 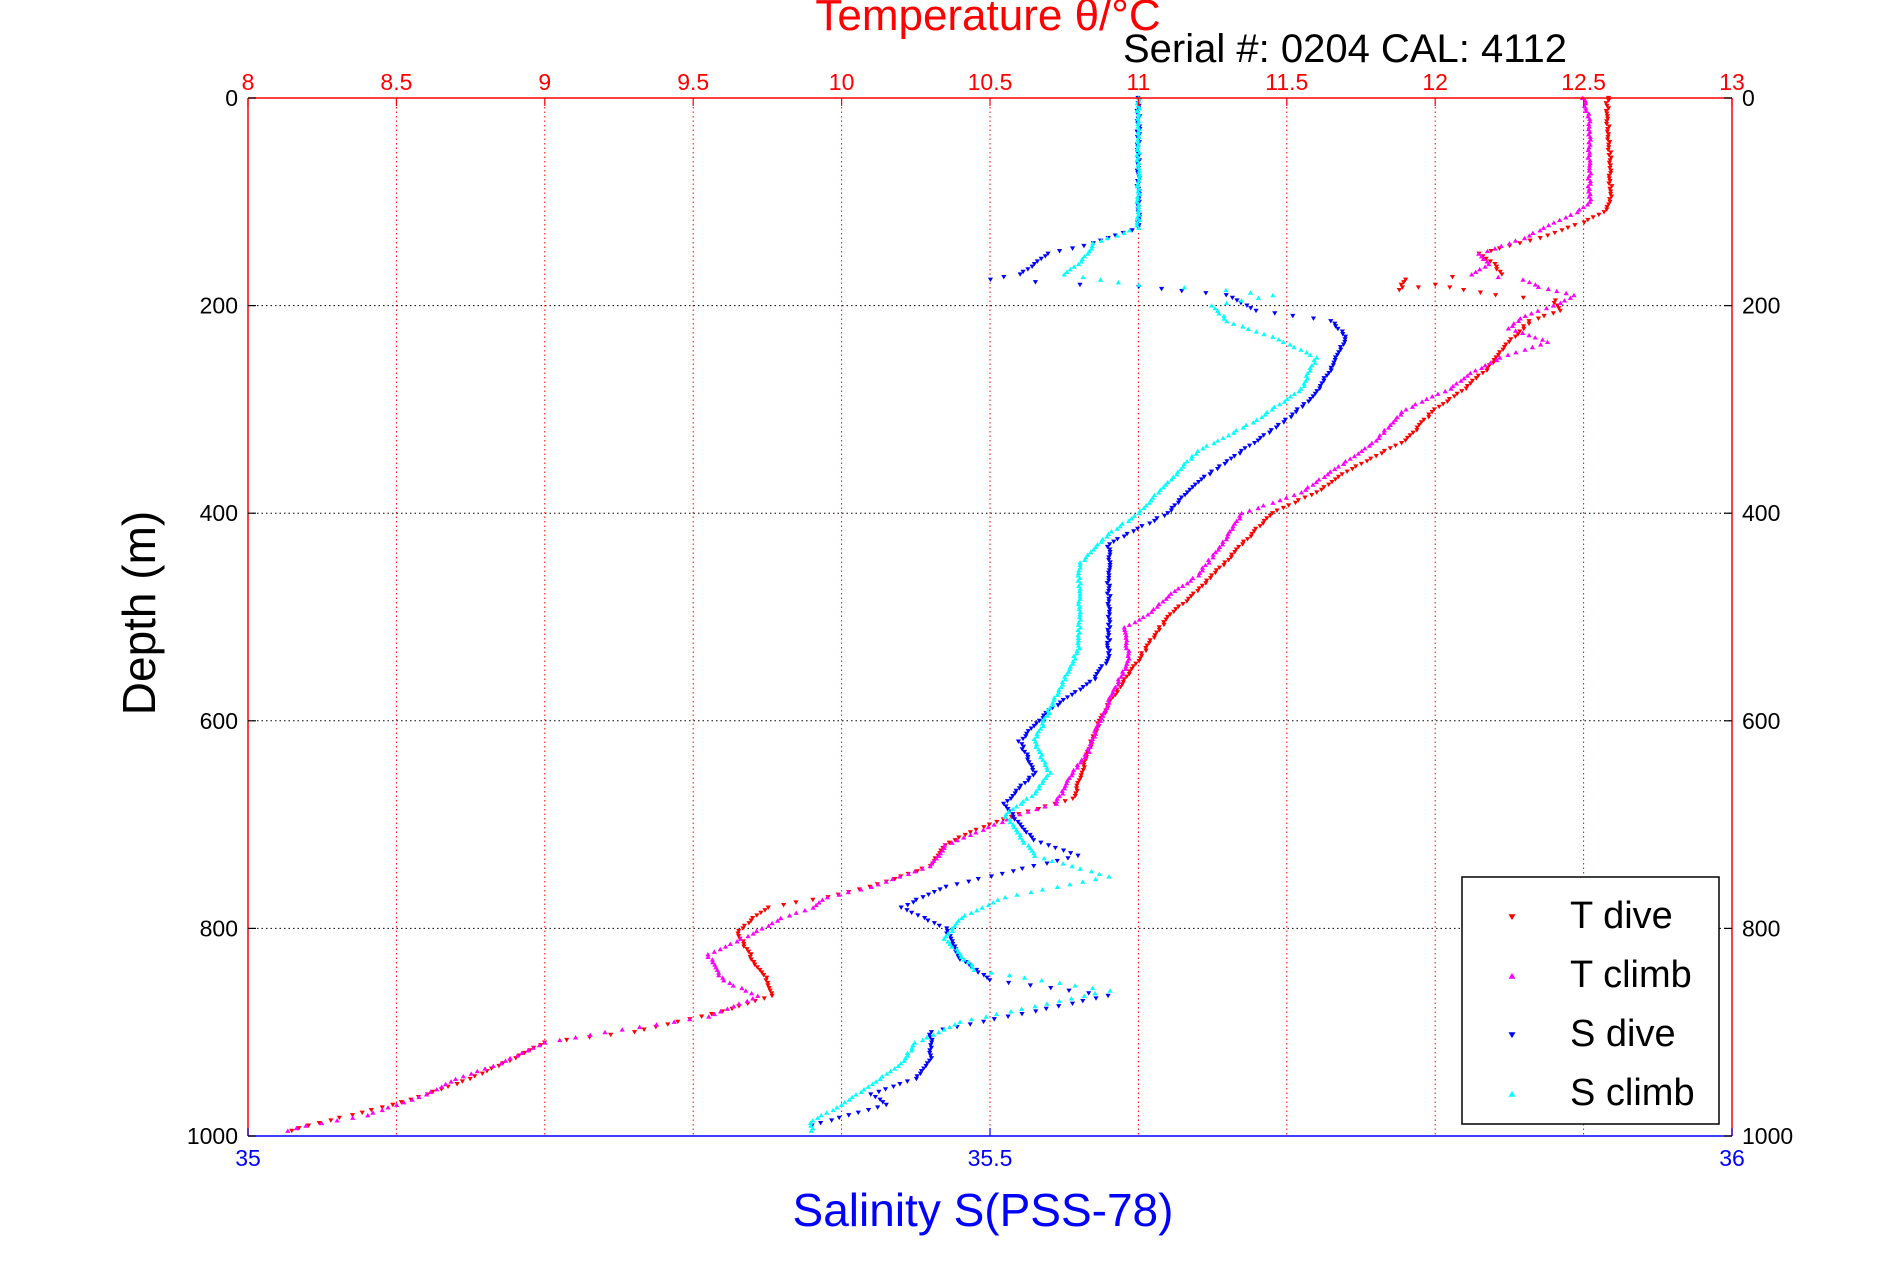 I want to click on temp-tick-label-9: 9, so click(x=544, y=82).